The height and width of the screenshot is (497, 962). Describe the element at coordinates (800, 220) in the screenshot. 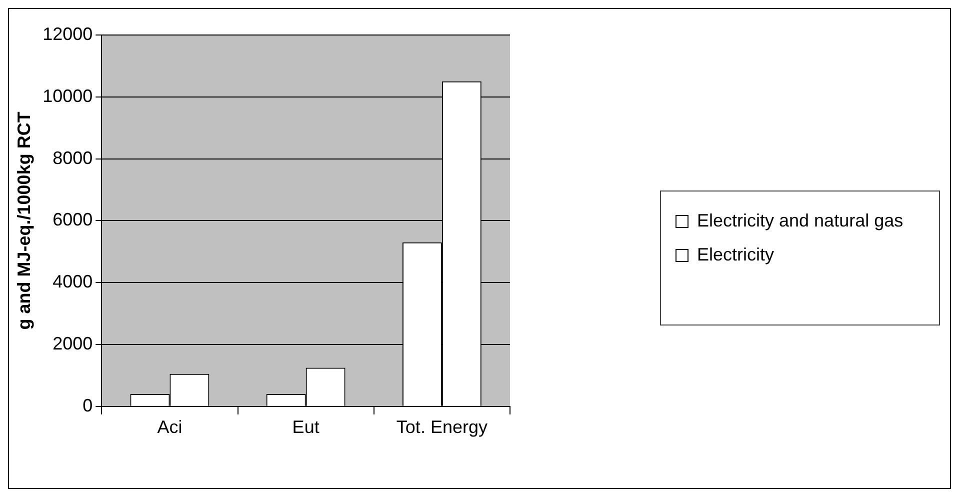

I see `legend-label: Electricity and natural gas` at that location.